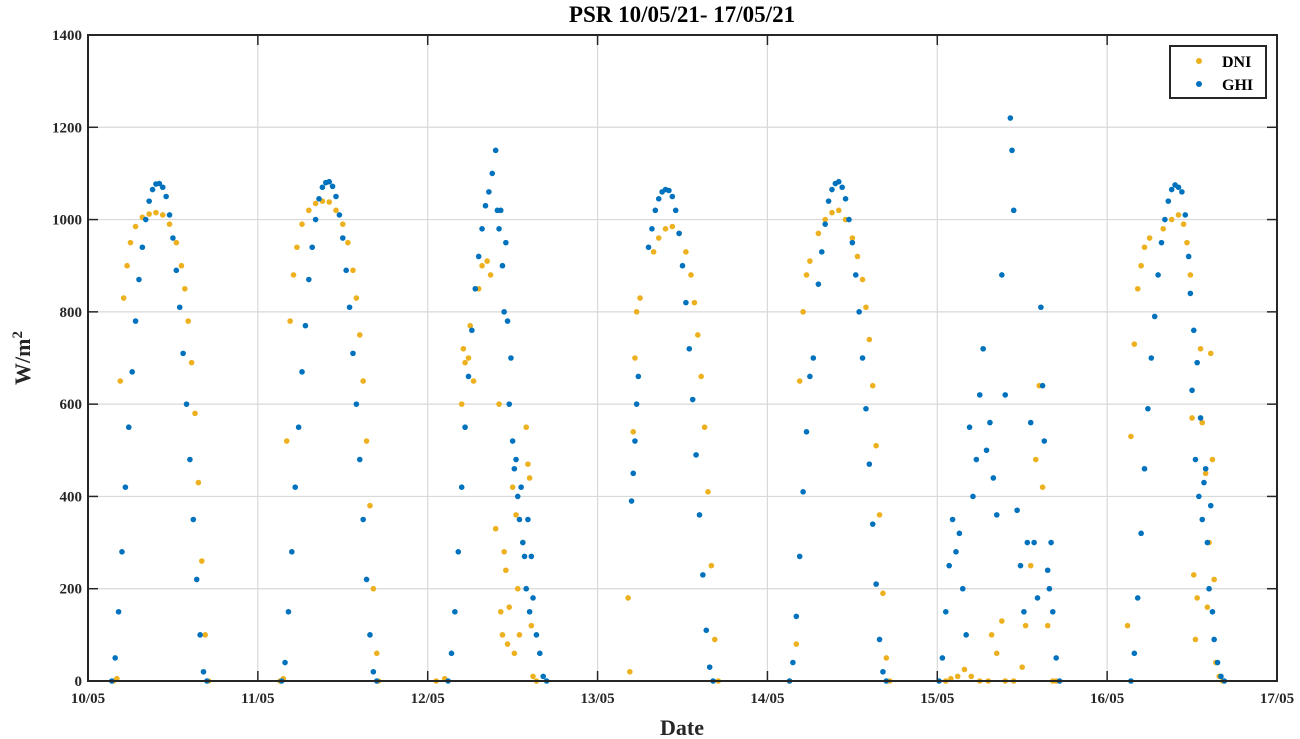 The image size is (1300, 739). I want to click on y-axis-label-superscript: 2, so click(18, 335).